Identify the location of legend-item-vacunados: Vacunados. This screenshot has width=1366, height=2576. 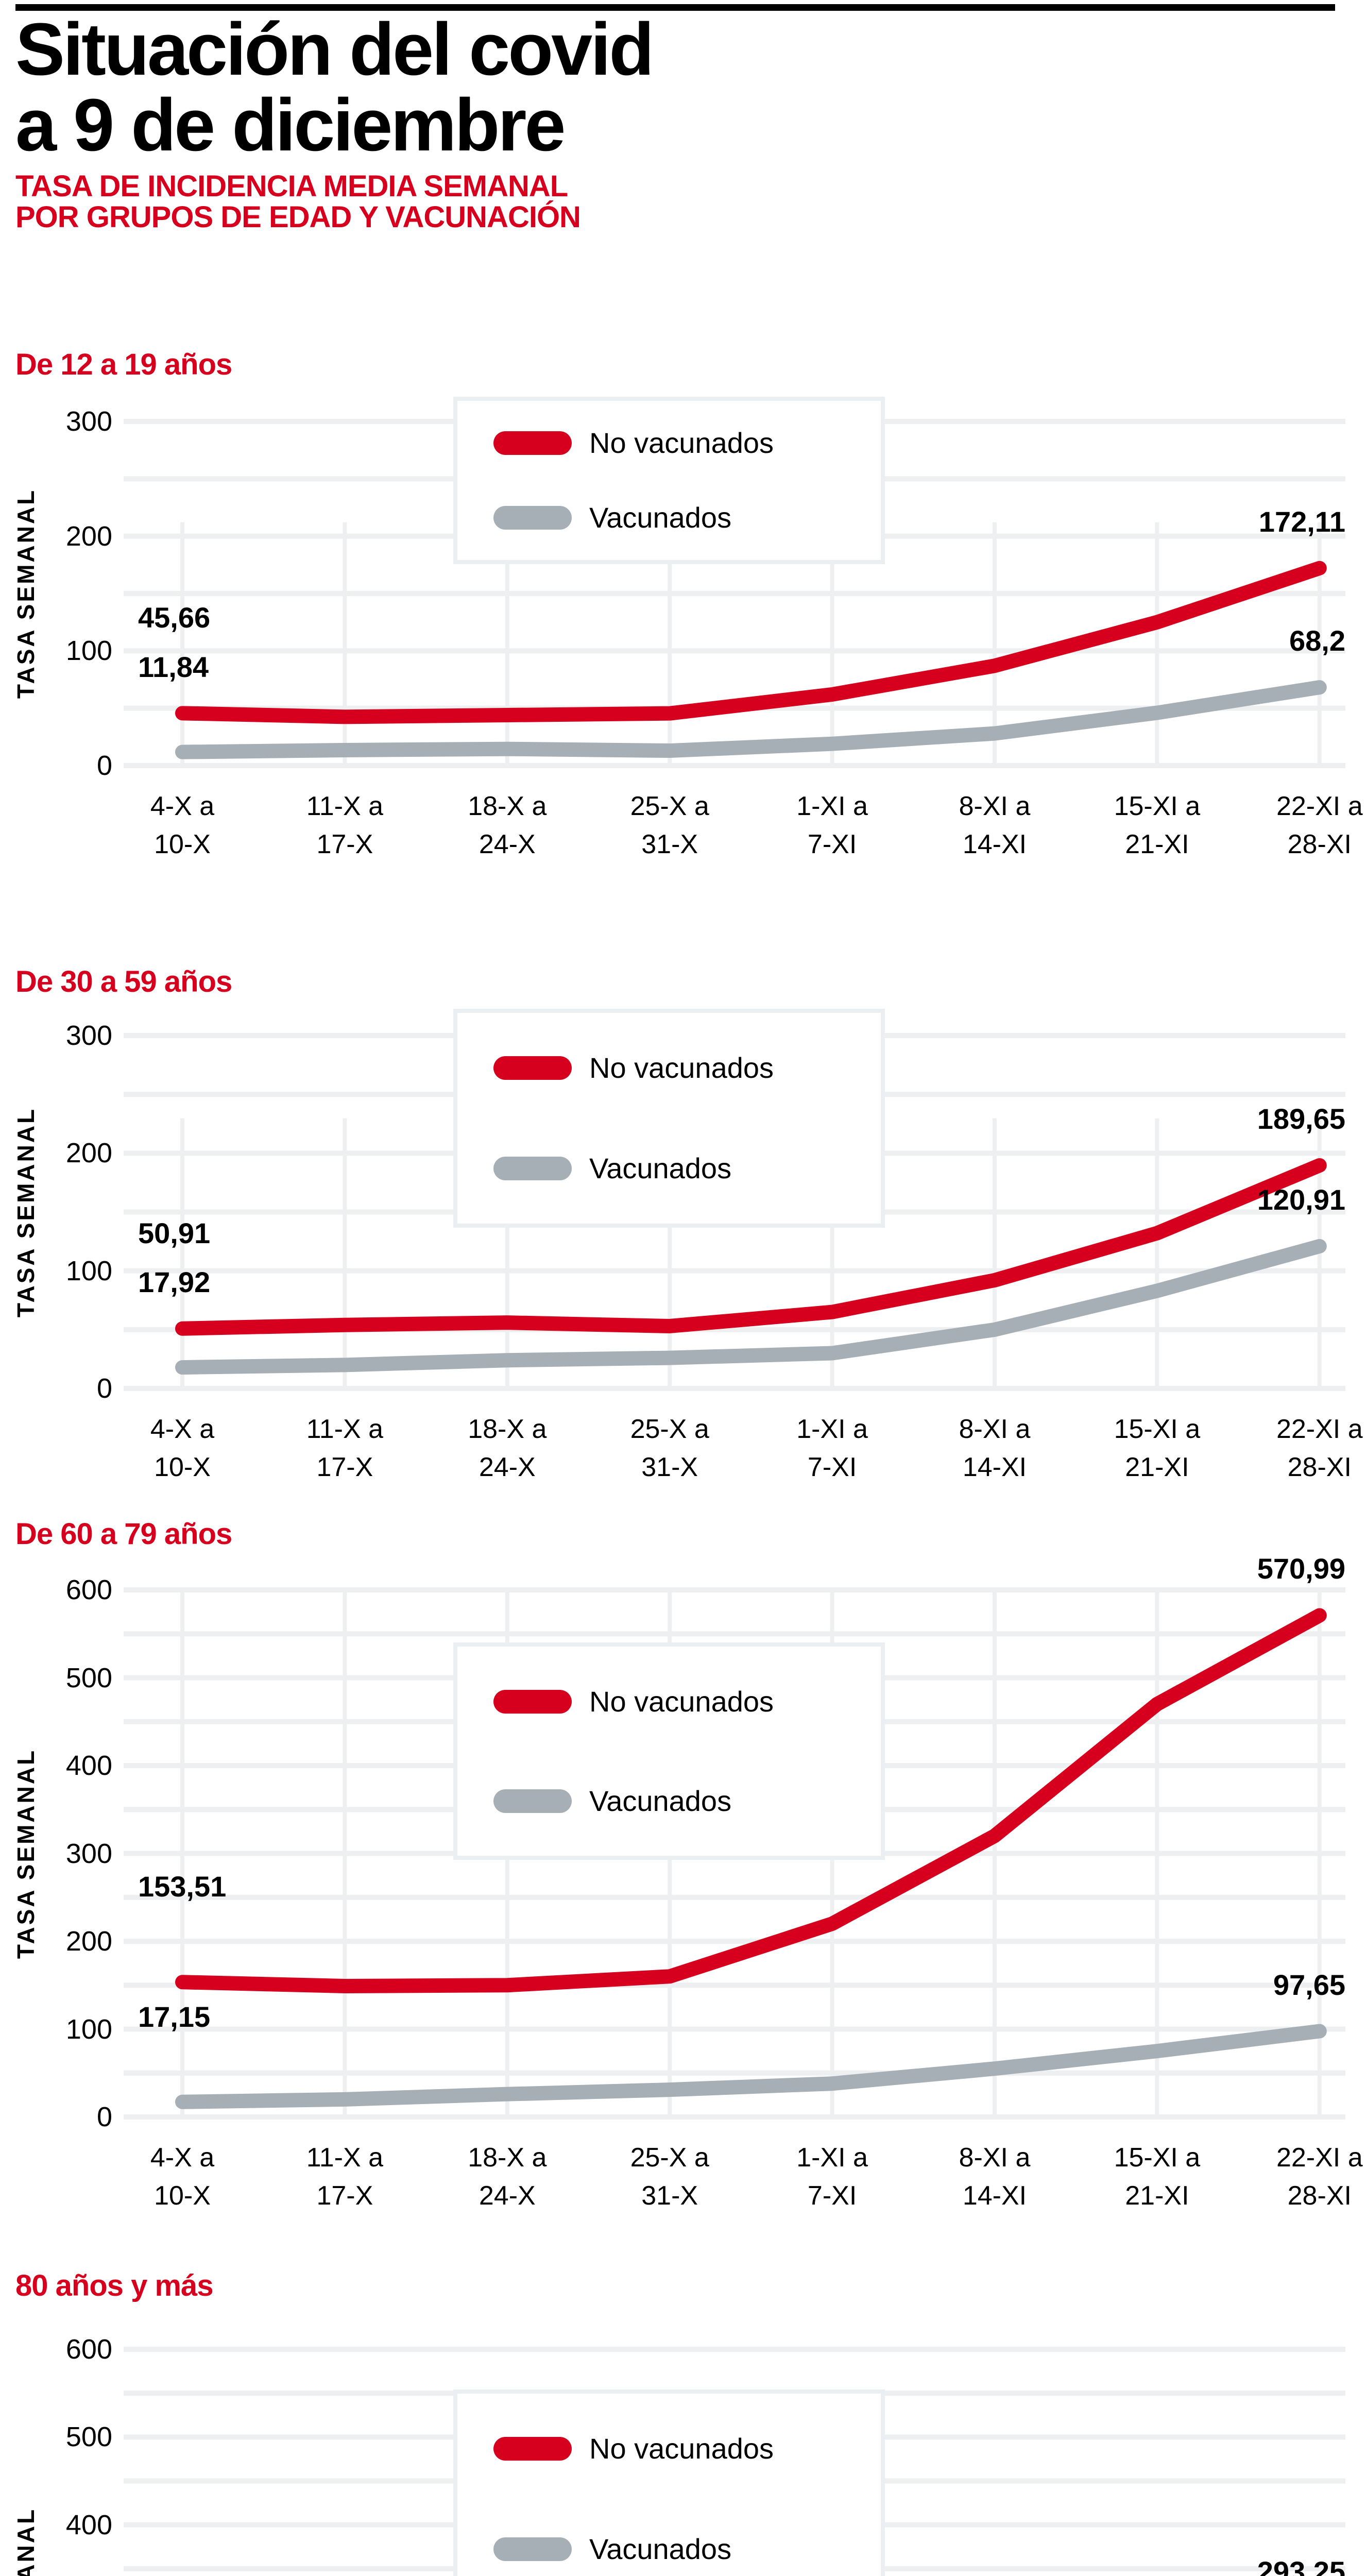
(687, 2549).